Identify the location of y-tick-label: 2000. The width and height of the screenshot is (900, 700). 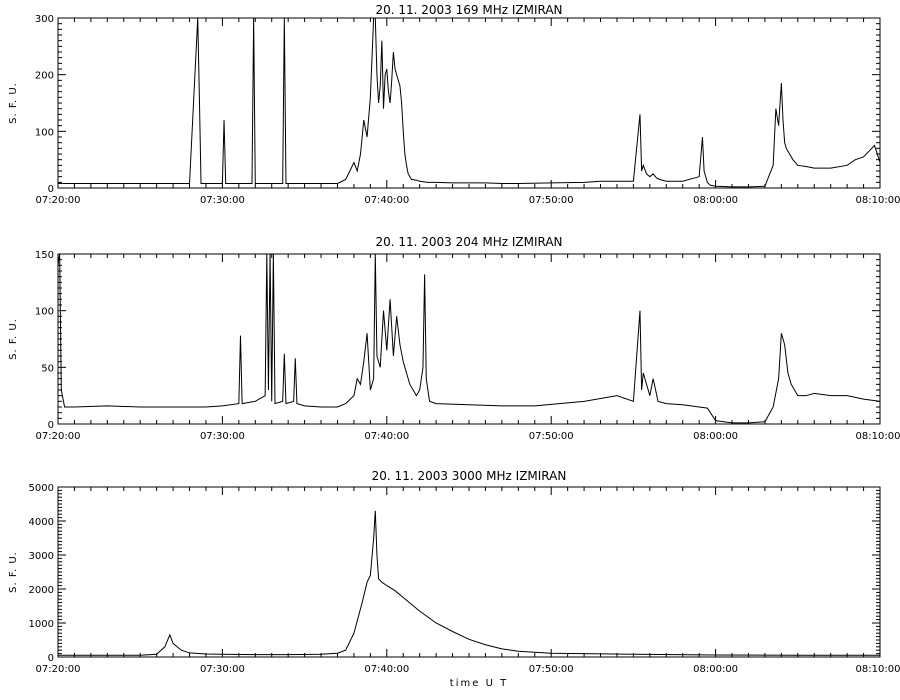
(41, 590).